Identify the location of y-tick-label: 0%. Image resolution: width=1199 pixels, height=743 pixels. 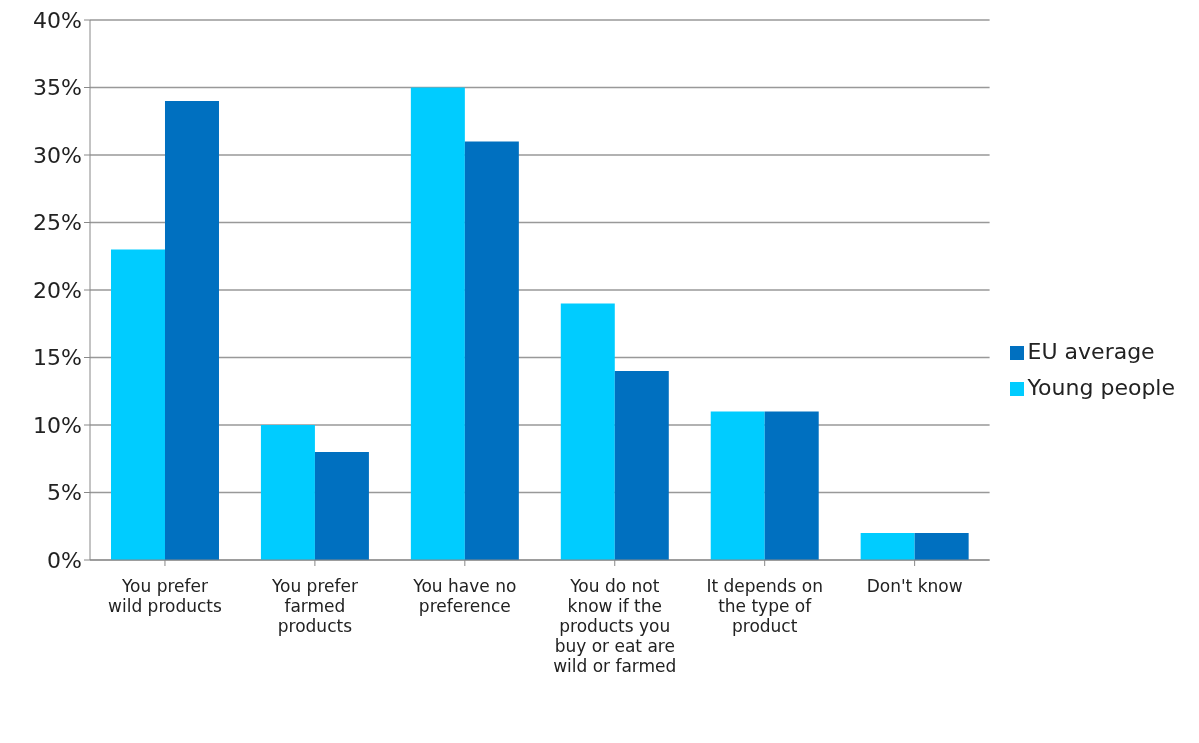
(64, 560).